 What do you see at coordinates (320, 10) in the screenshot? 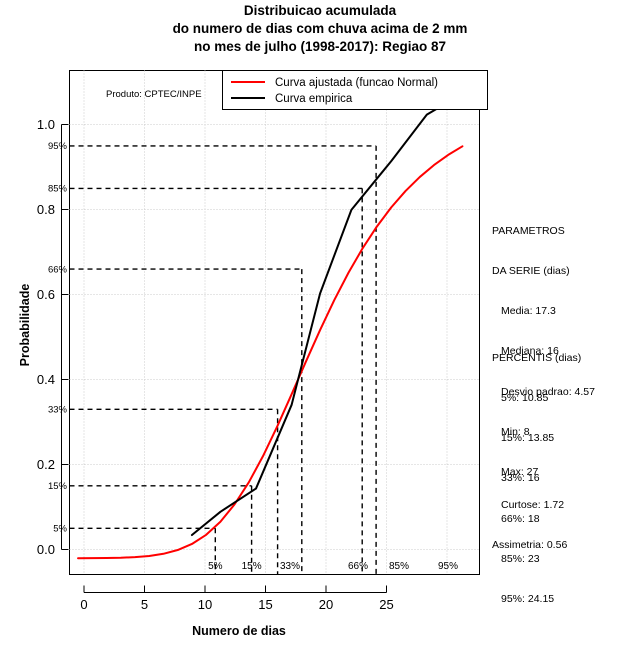
I see `chart-title-line-1: Distribuicao acumulada` at bounding box center [320, 10].